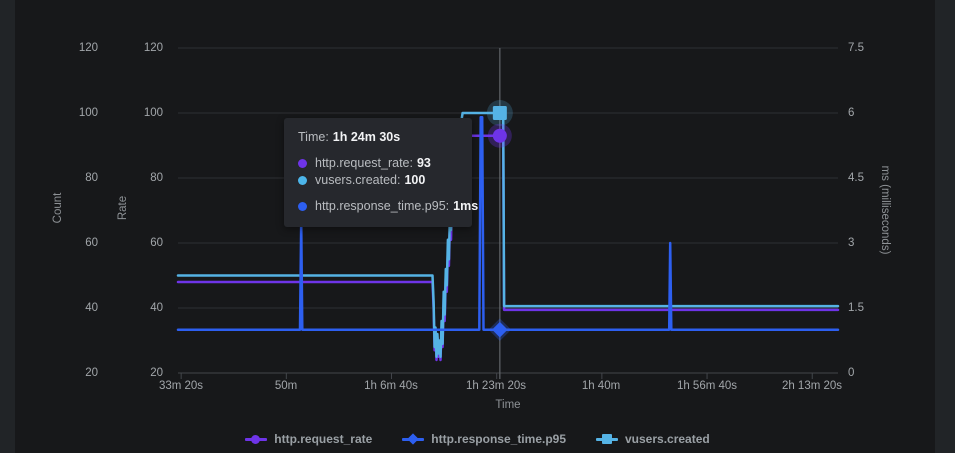 This screenshot has height=453, width=955. What do you see at coordinates (466, 206) in the screenshot?
I see `tooltip-row-value: 1ms` at bounding box center [466, 206].